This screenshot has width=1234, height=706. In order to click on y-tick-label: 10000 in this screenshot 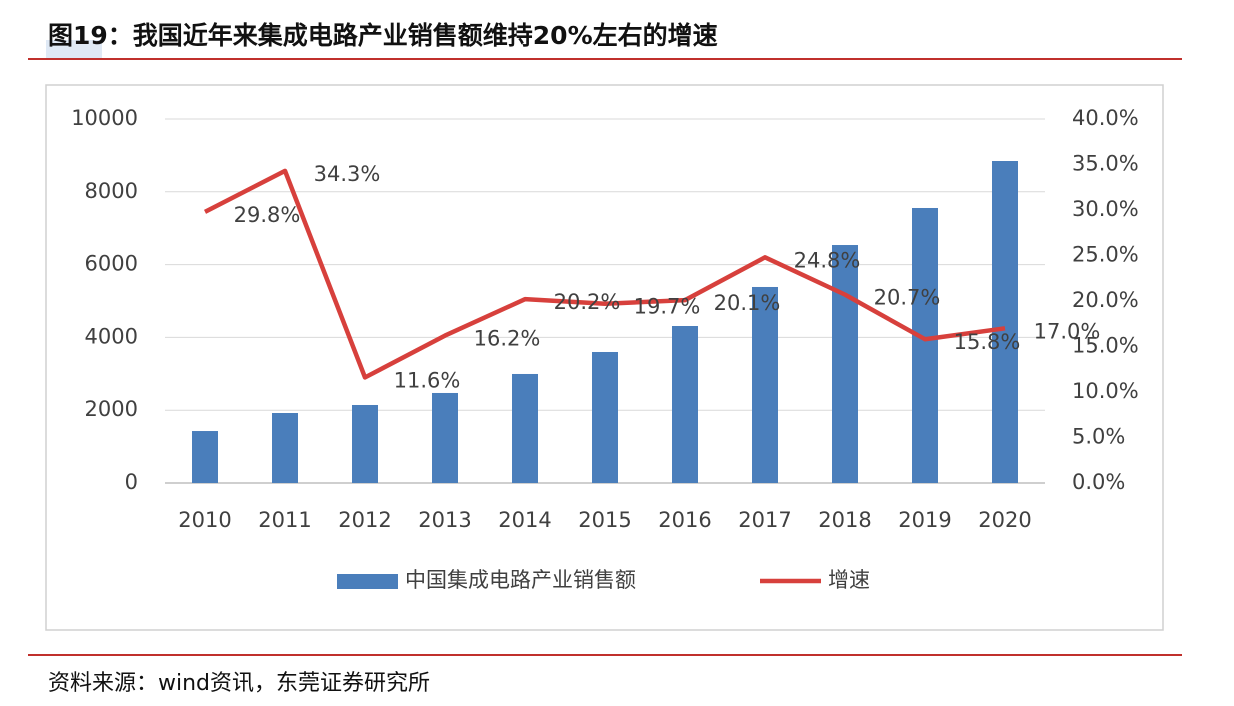, I will do `click(104, 118)`.